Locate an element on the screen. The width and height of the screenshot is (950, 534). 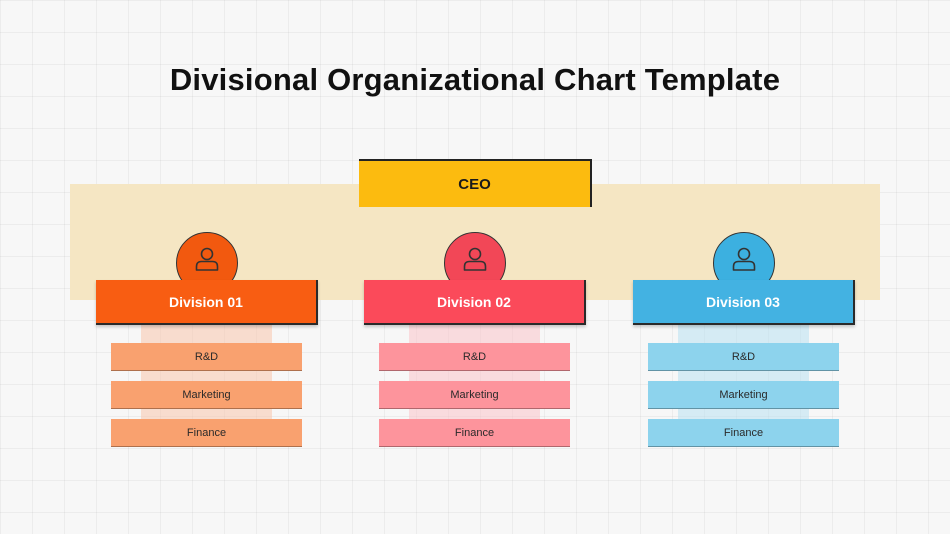
ceo-box: CEO is located at coordinates (475, 183).